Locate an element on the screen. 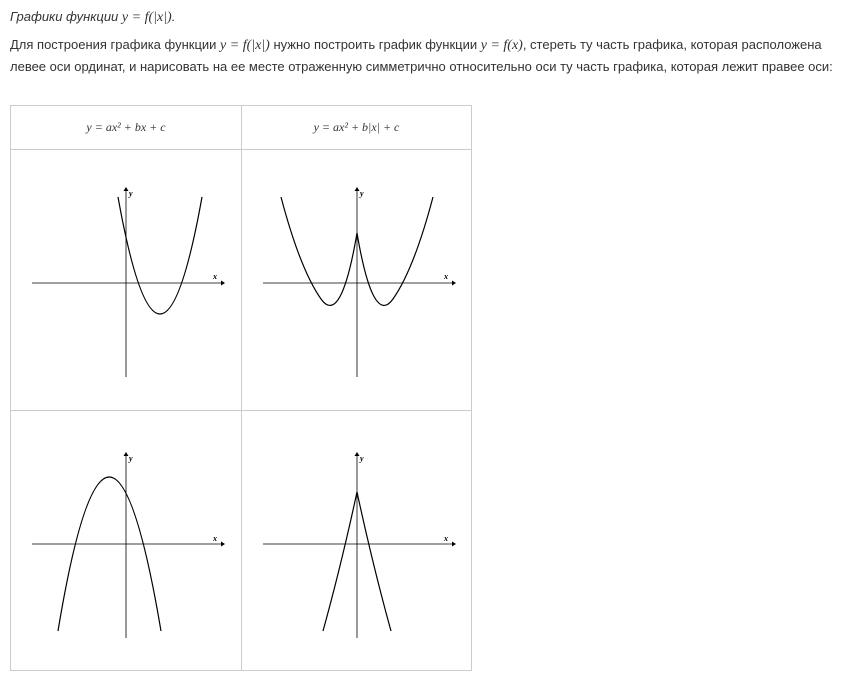 This screenshot has width=848, height=686. plot-cell-w-shape: x y is located at coordinates (356, 280).